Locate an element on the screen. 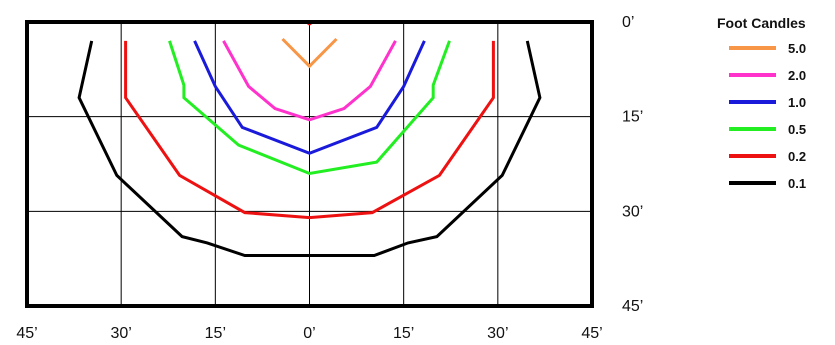 This screenshot has height=345, width=835. legend-label: 0.5 is located at coordinates (797, 129).